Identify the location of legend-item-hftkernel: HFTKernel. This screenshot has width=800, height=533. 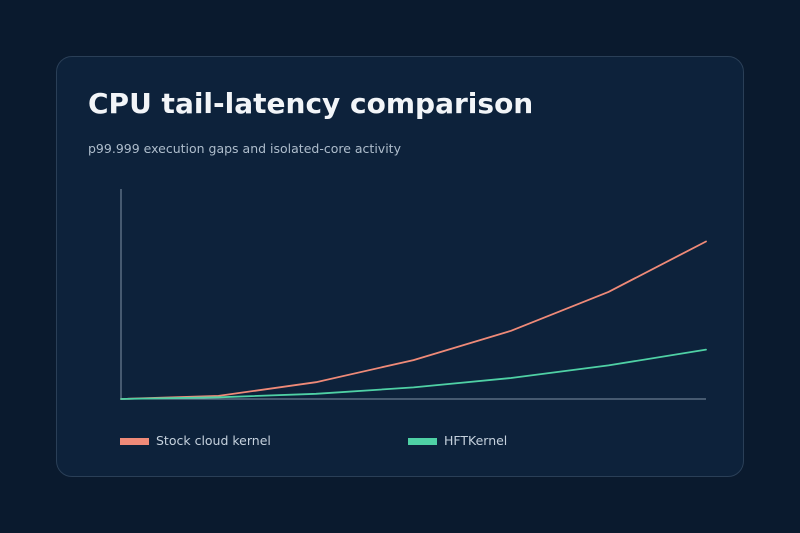
(457, 441).